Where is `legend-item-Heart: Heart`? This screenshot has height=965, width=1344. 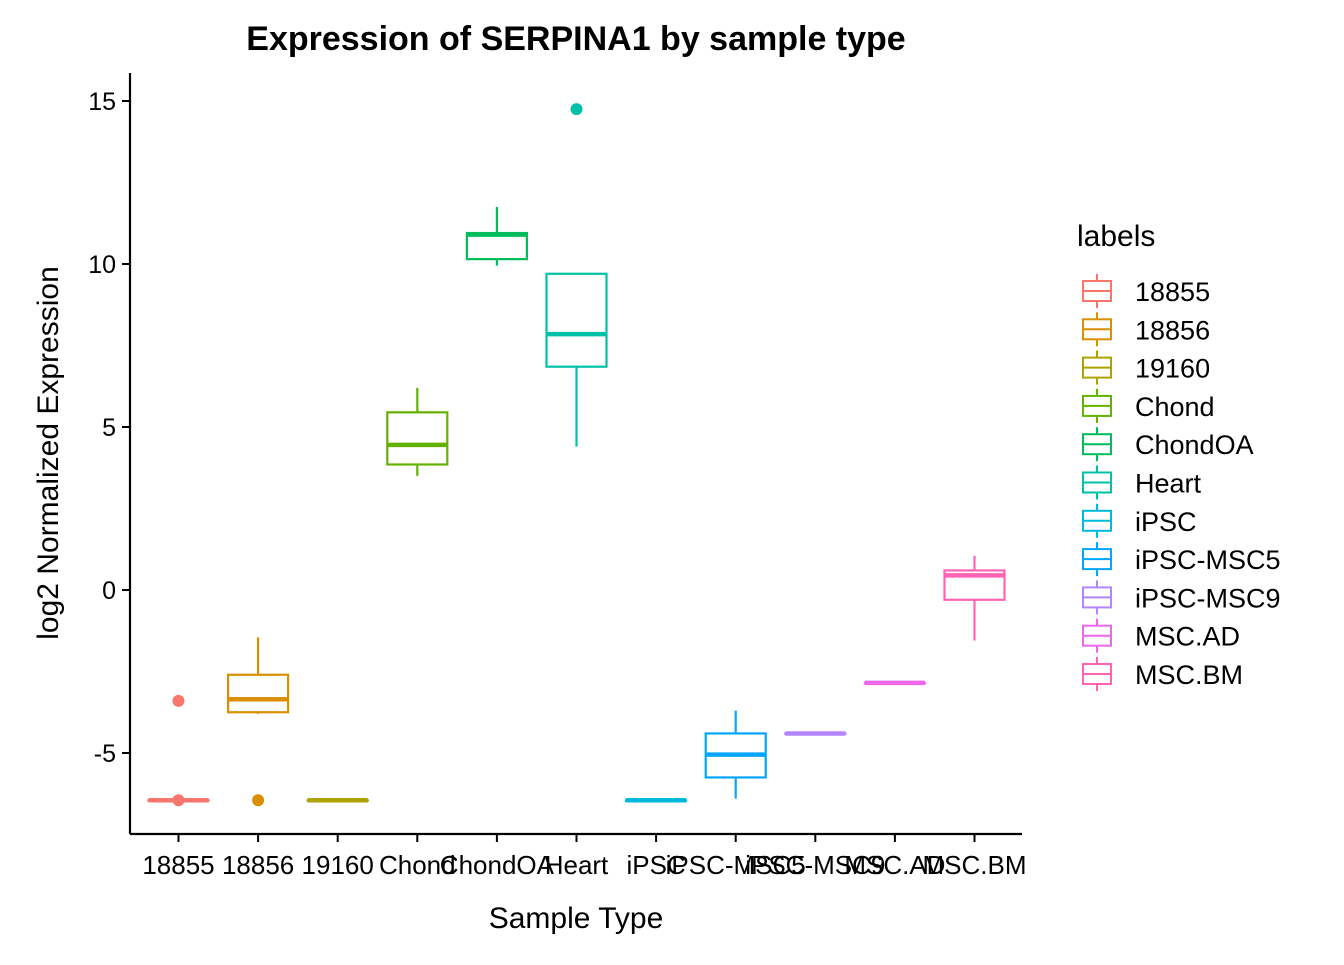 legend-item-Heart: Heart is located at coordinates (1142, 482).